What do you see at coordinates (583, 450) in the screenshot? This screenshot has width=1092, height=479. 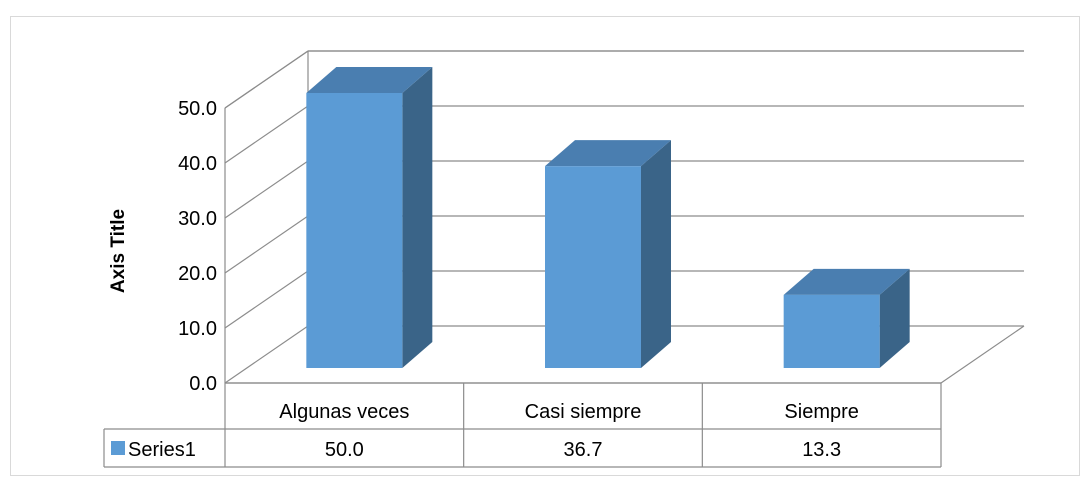 I see `data-label: 36.7` at bounding box center [583, 450].